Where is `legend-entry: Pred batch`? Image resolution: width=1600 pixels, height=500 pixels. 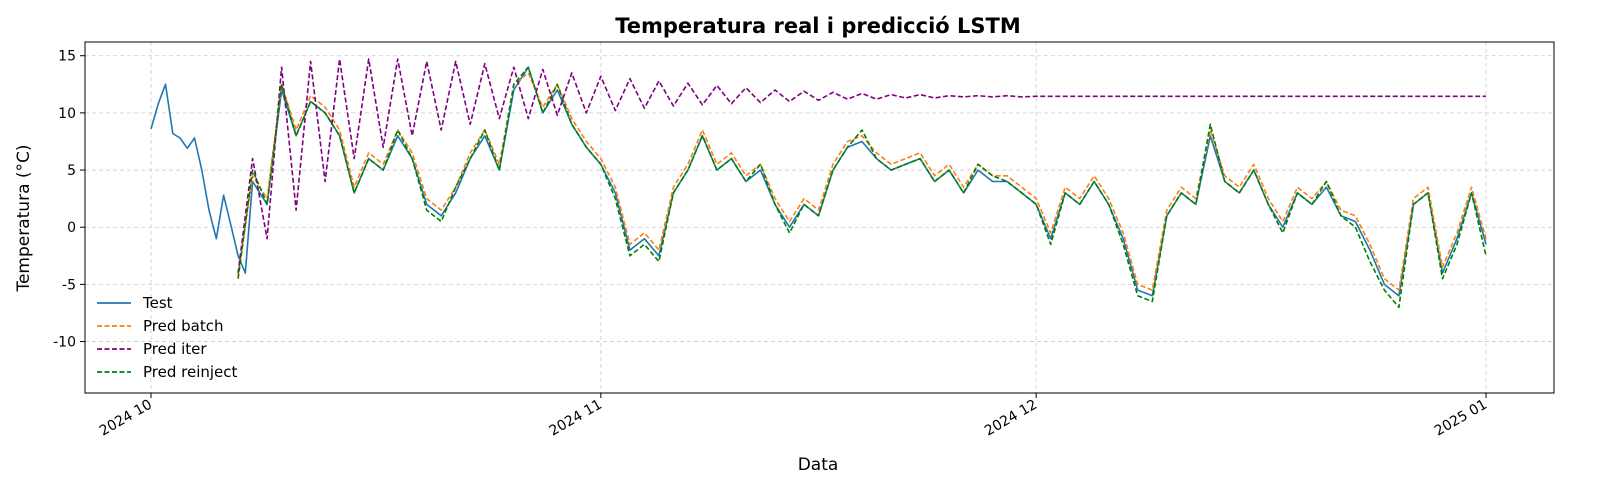 legend-entry: Pred batch is located at coordinates (183, 326).